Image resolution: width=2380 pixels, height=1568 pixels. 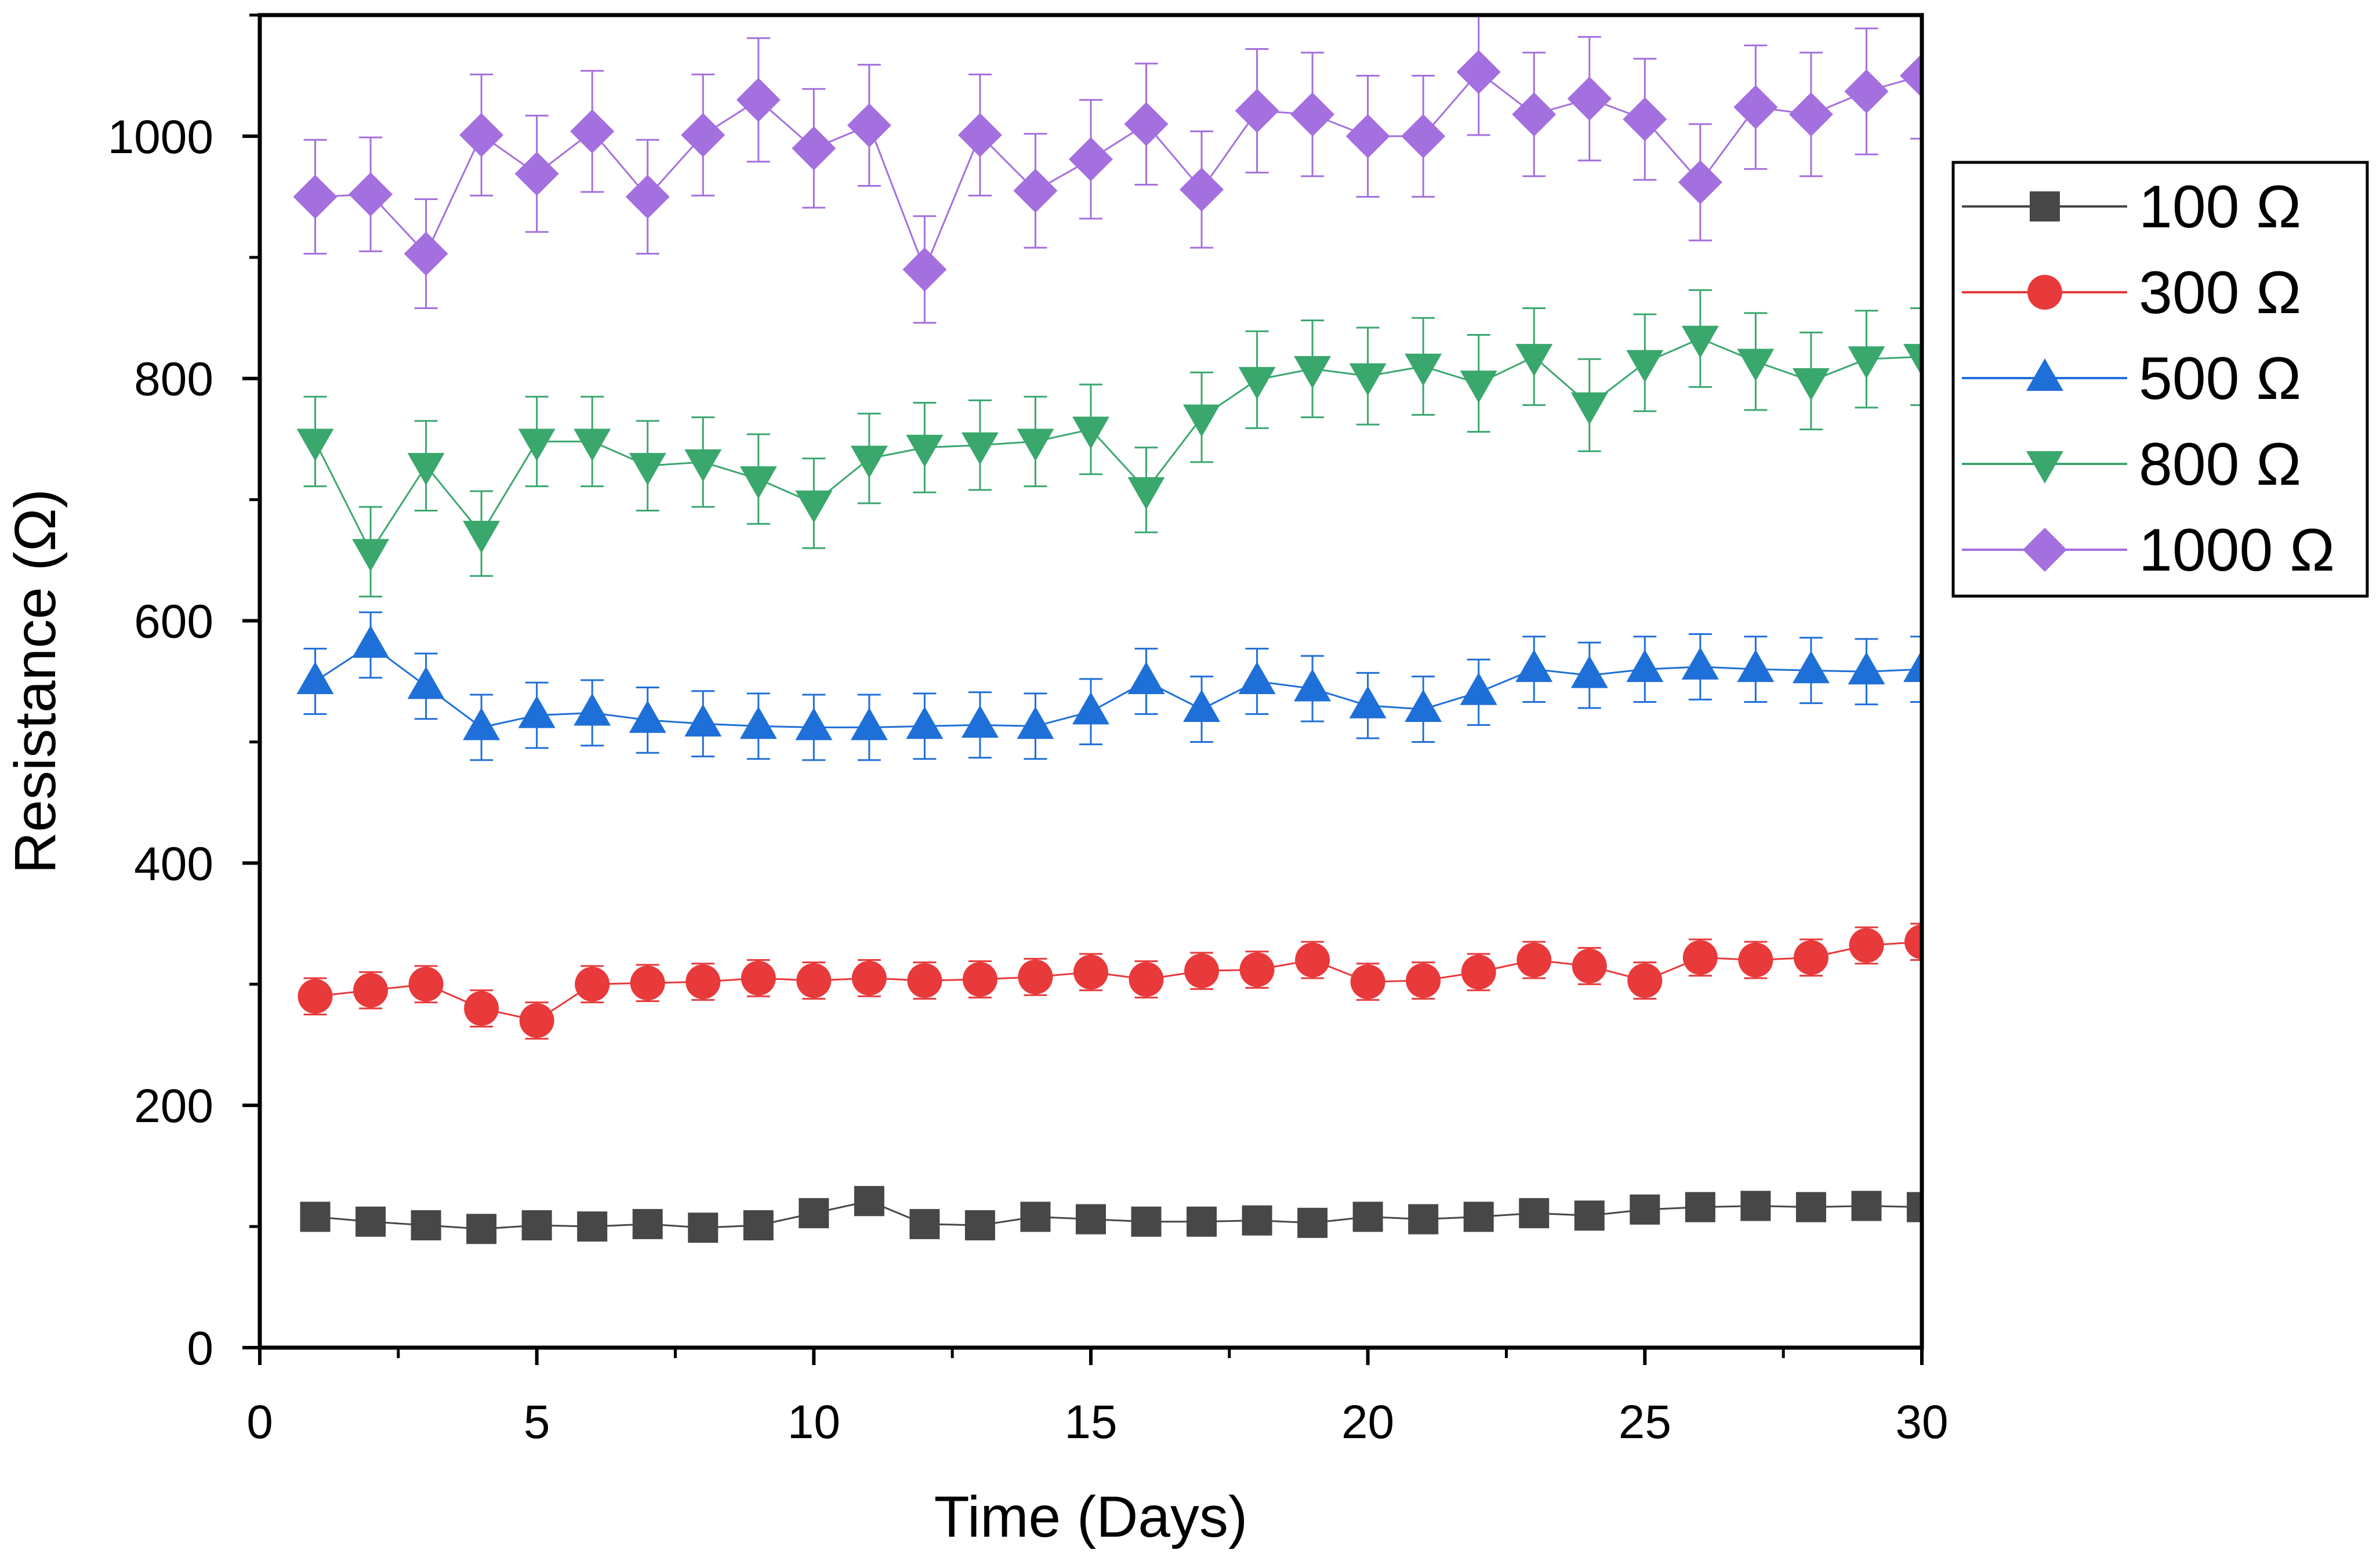 I want to click on legend-label: 1000 Ω, so click(x=2237, y=550).